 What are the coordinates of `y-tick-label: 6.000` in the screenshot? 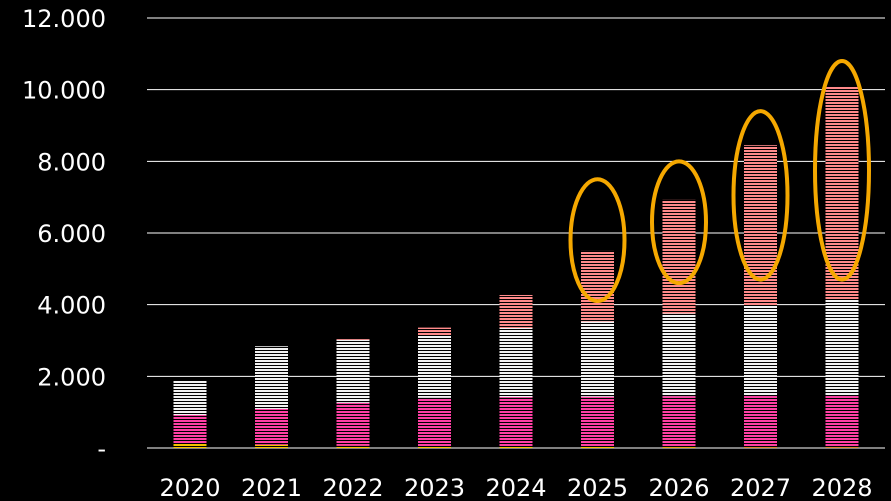 It's located at (71, 234).